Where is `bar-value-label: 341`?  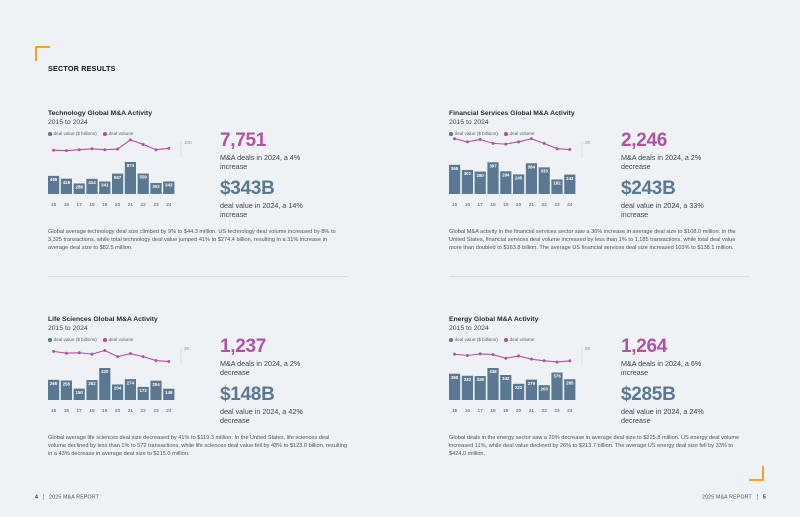 bar-value-label: 341 is located at coordinates (105, 185).